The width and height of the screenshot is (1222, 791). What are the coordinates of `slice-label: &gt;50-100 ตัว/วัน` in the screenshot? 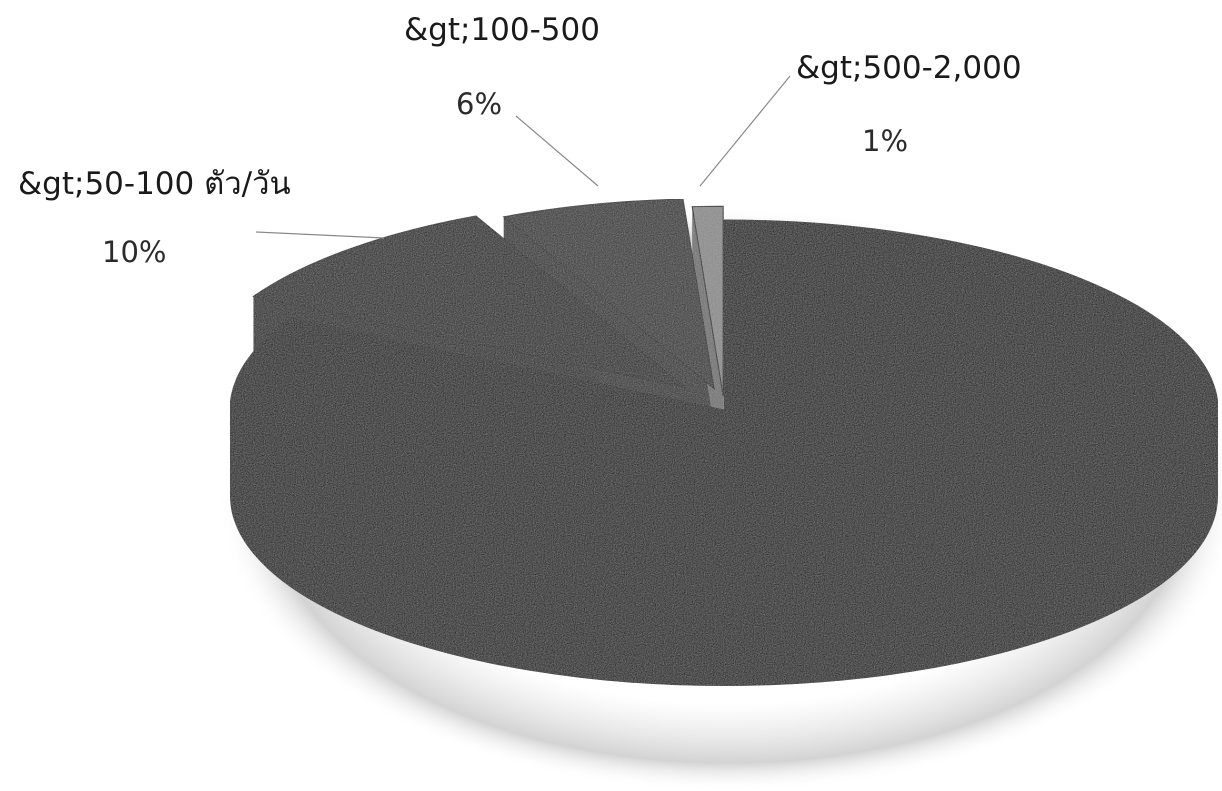 It's located at (154, 184).